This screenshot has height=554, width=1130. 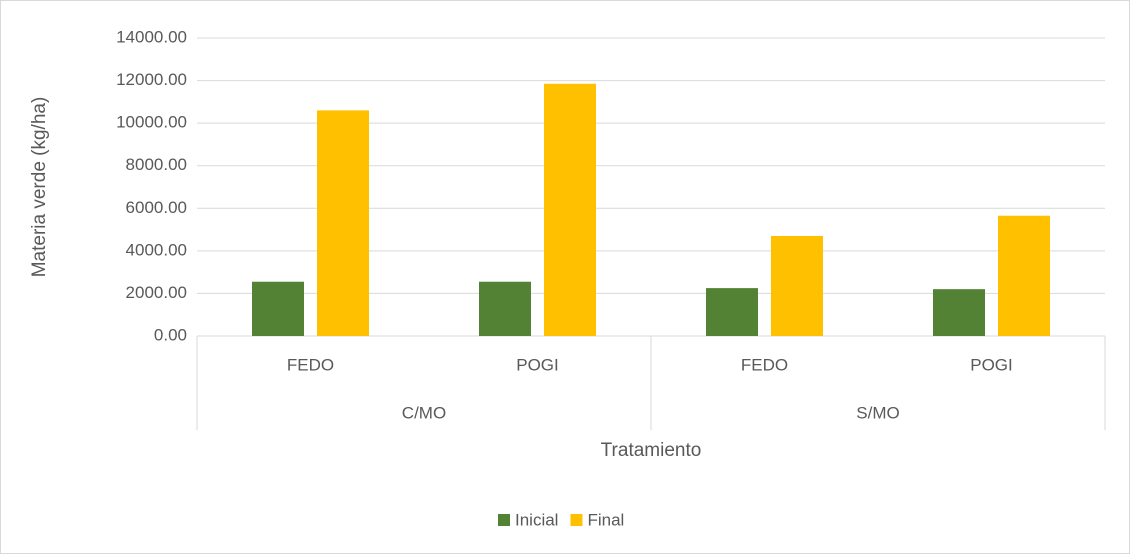 What do you see at coordinates (156, 164) in the screenshot?
I see `y-tick-label: 8000.00` at bounding box center [156, 164].